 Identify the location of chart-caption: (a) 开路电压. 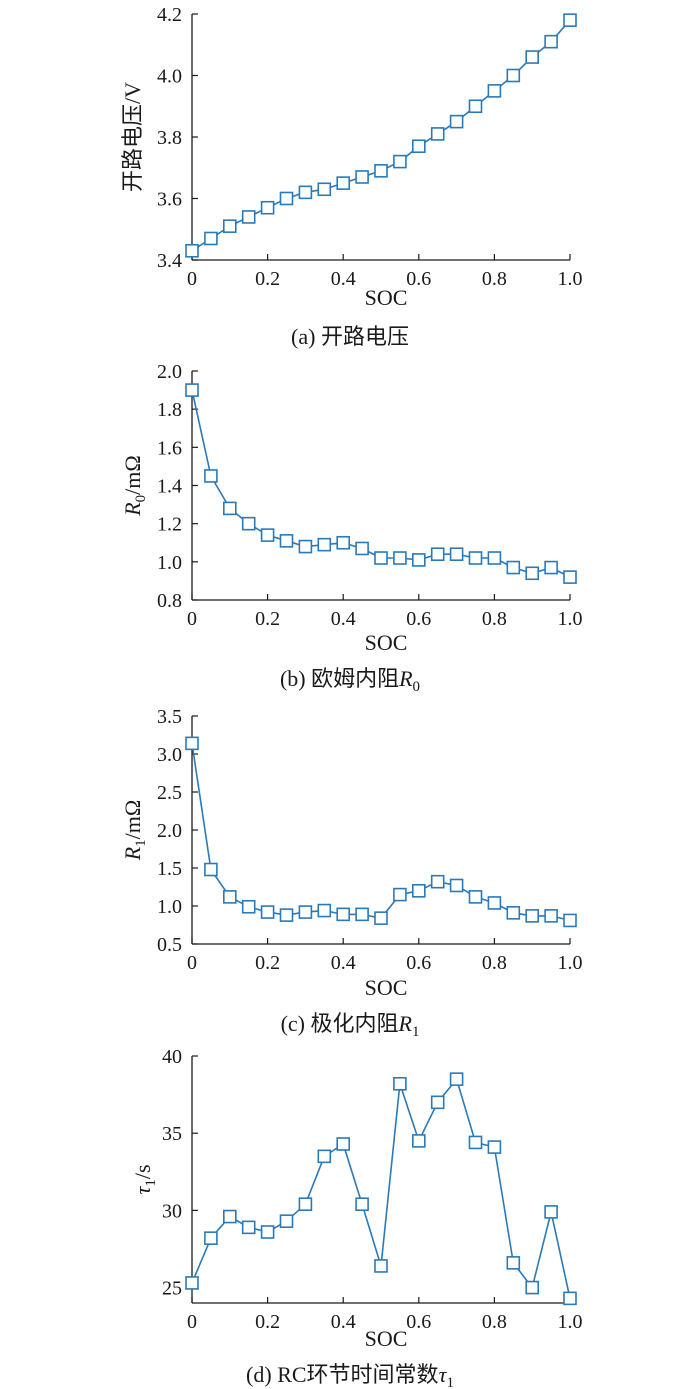
(350, 336).